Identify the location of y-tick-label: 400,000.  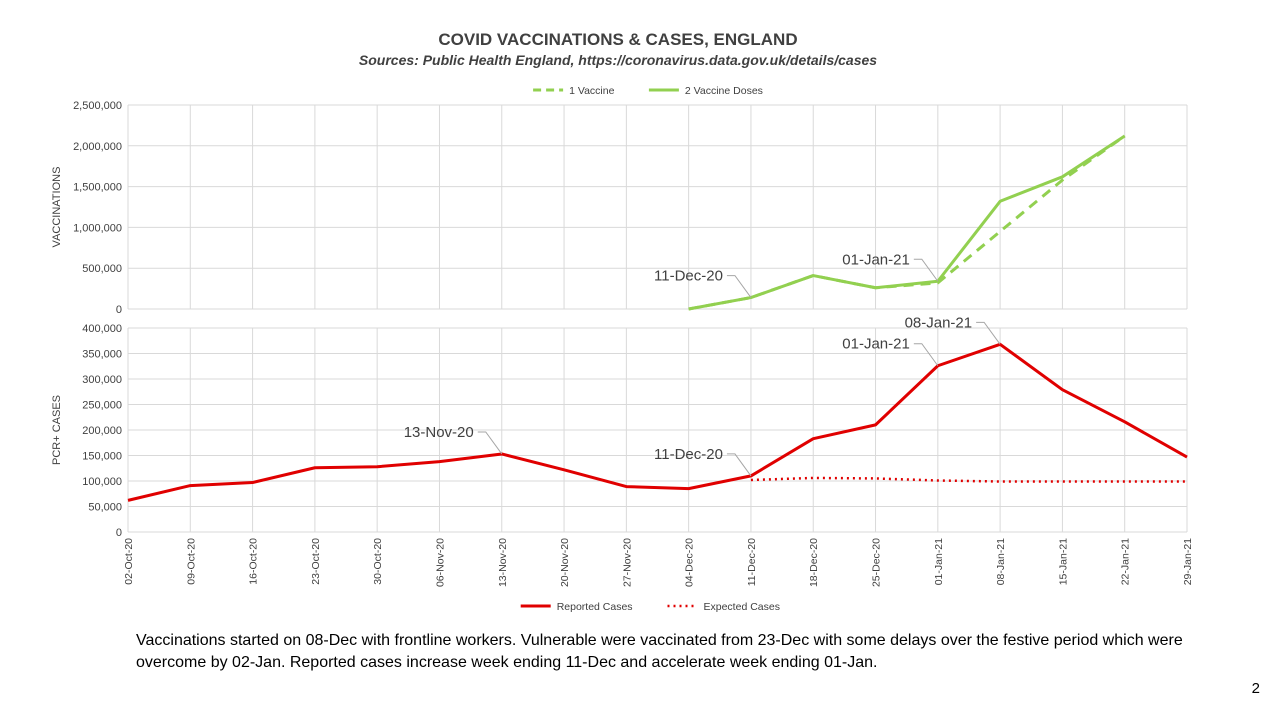
(102, 329).